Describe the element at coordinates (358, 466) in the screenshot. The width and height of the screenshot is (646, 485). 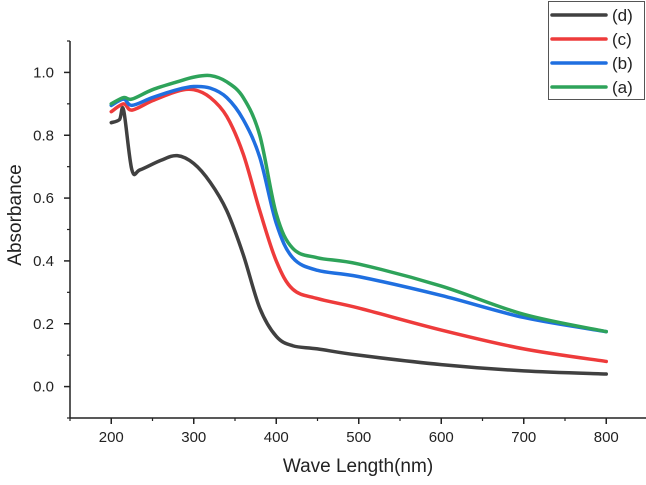
I see `x-axis-label: Wave Length(nm)` at that location.